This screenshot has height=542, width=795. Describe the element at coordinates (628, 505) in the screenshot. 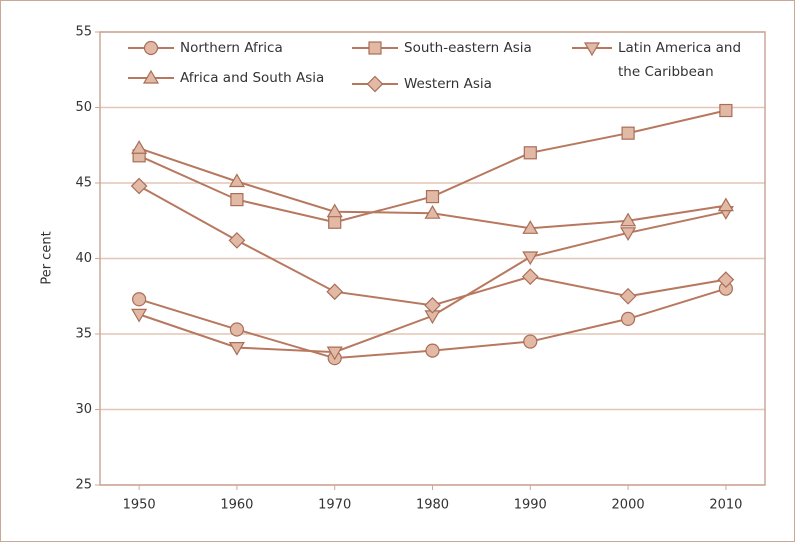

I see `x-tick-label: 2000` at that location.